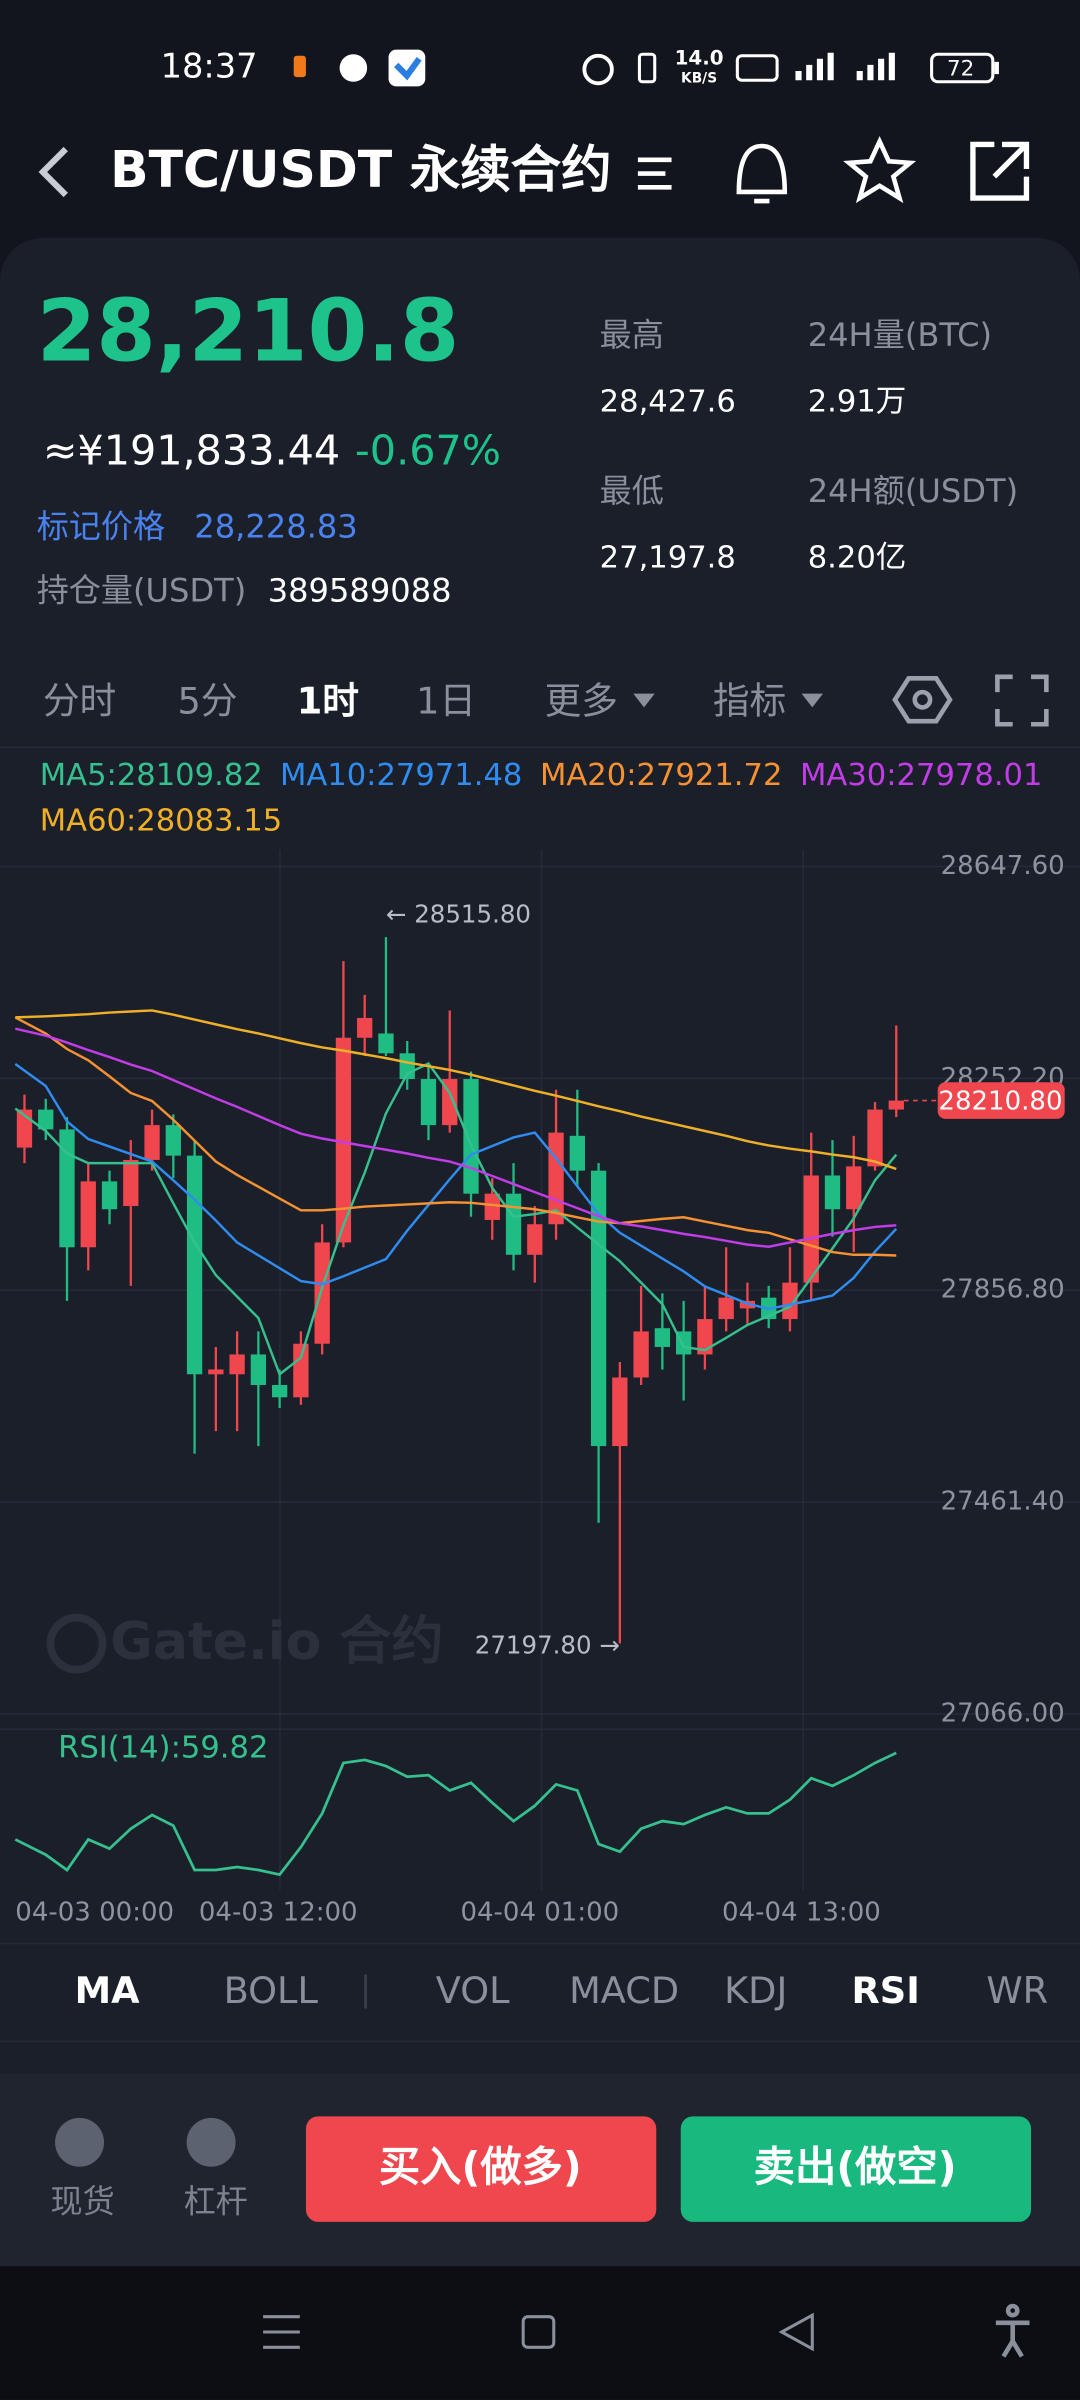 The image size is (1080, 2400). Describe the element at coordinates (161, 821) in the screenshot. I see `ma-legend: MA60:28083.15` at that location.